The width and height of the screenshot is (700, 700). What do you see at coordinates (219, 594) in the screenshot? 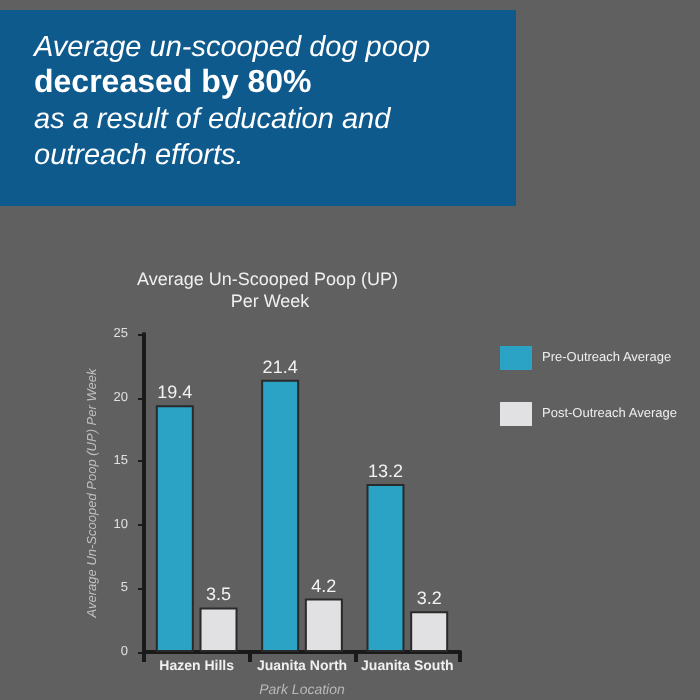
I see `data-label: 3.5` at bounding box center [219, 594].